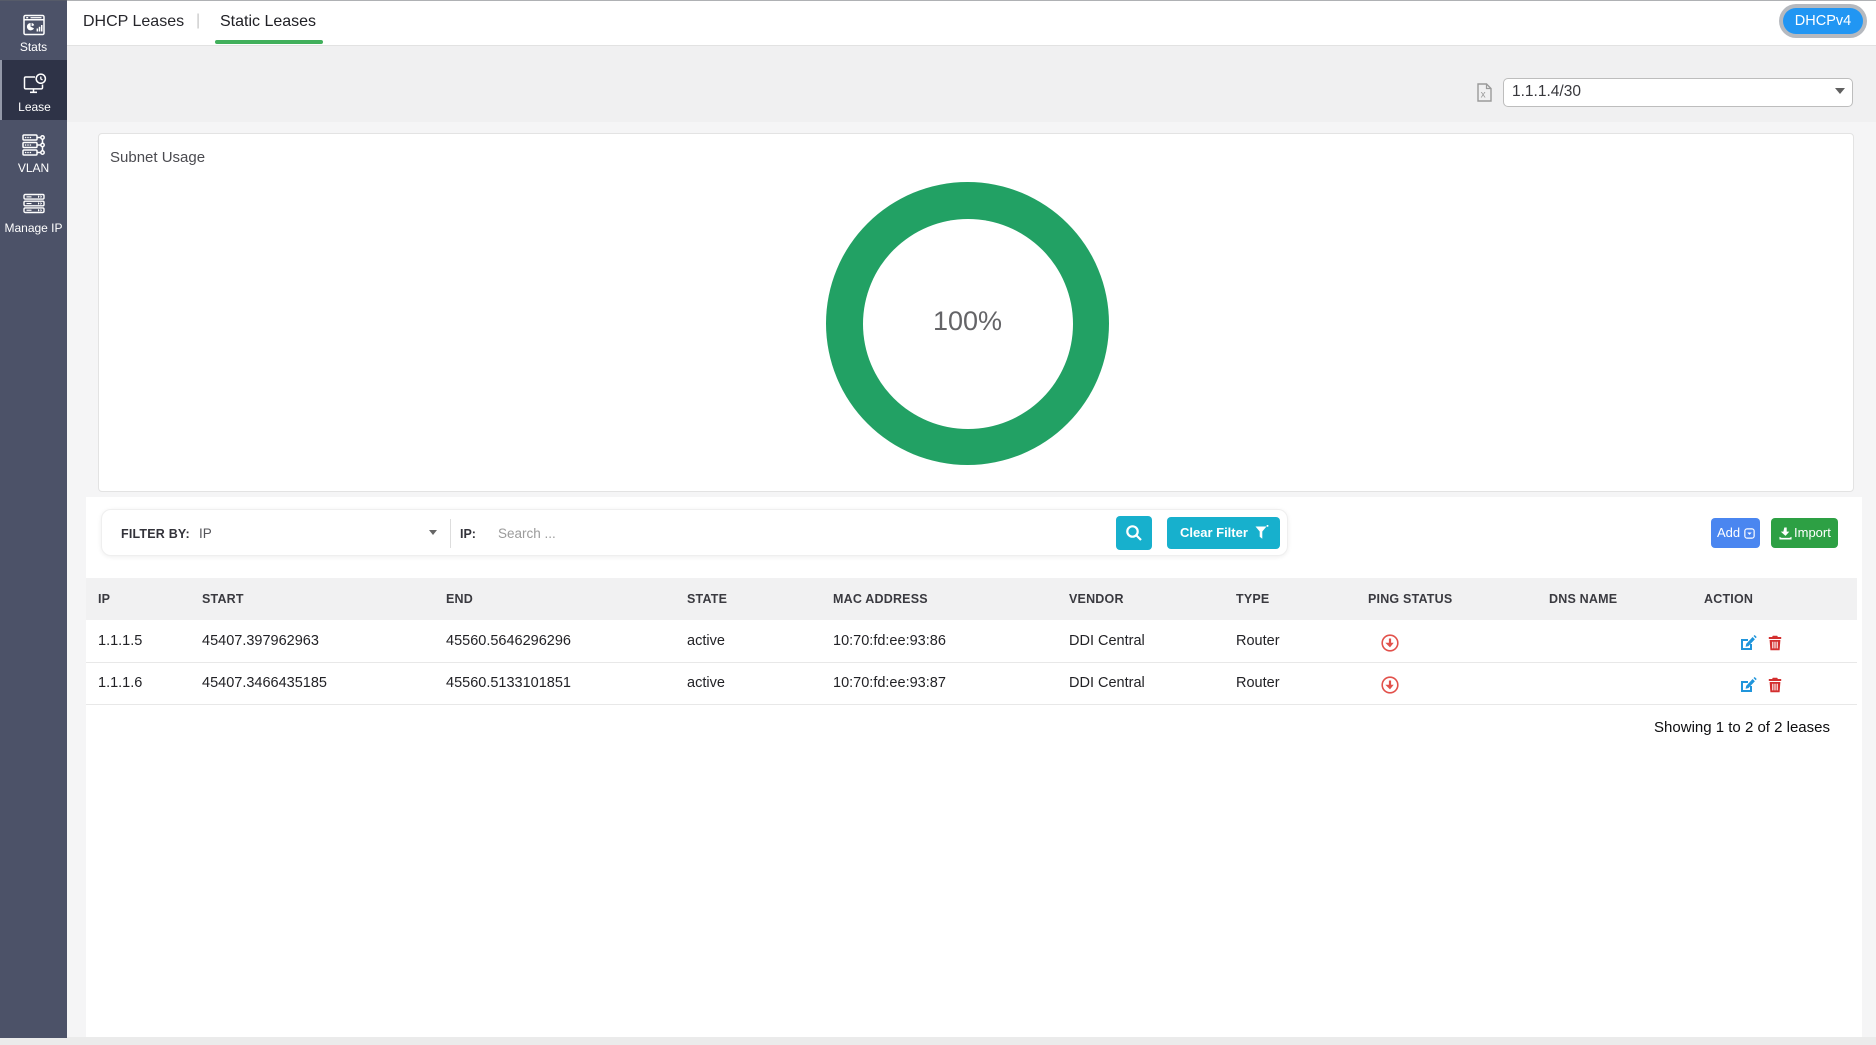 This screenshot has width=1876, height=1045. Describe the element at coordinates (1483, 95) in the screenshot. I see `svg-text: x` at that location.